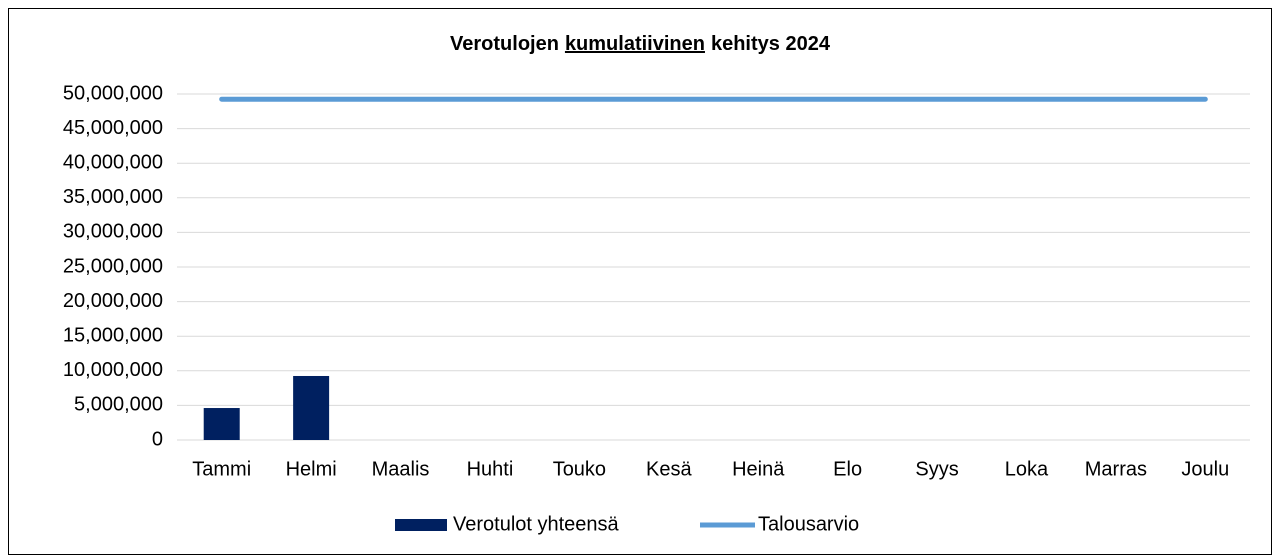 The height and width of the screenshot is (557, 1281). Describe the element at coordinates (221, 469) in the screenshot. I see `x-tick-label: Tammi` at that location.